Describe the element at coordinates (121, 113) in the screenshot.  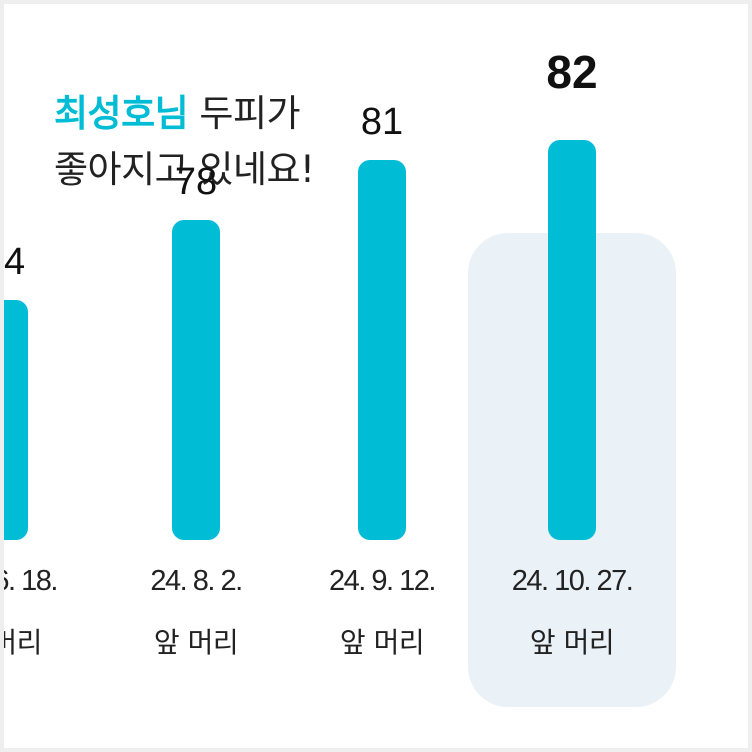
I see `user-name: 최성호님` at that location.